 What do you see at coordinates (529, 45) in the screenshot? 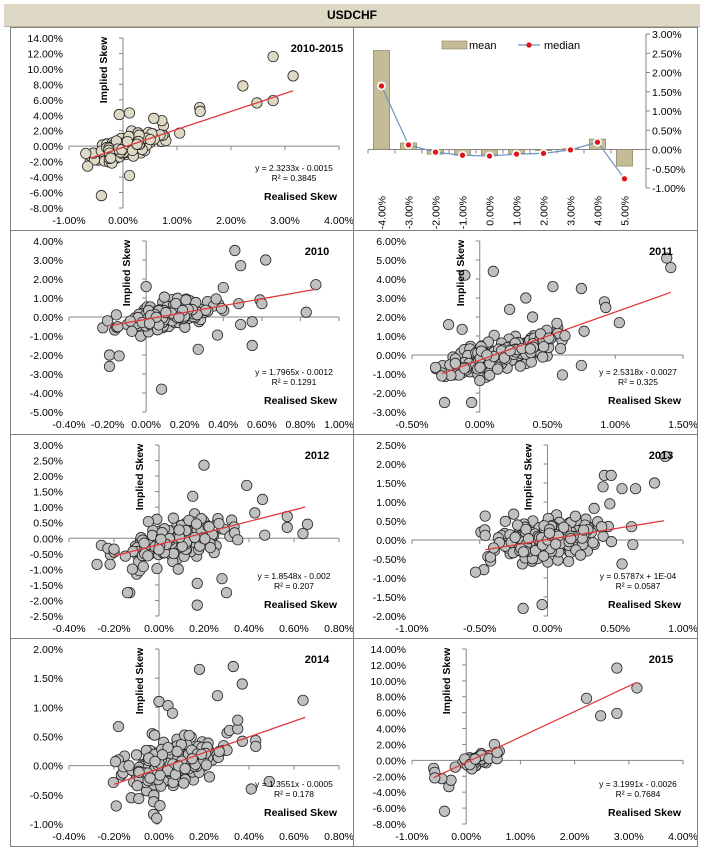
I see `legend-marker-median` at bounding box center [529, 45].